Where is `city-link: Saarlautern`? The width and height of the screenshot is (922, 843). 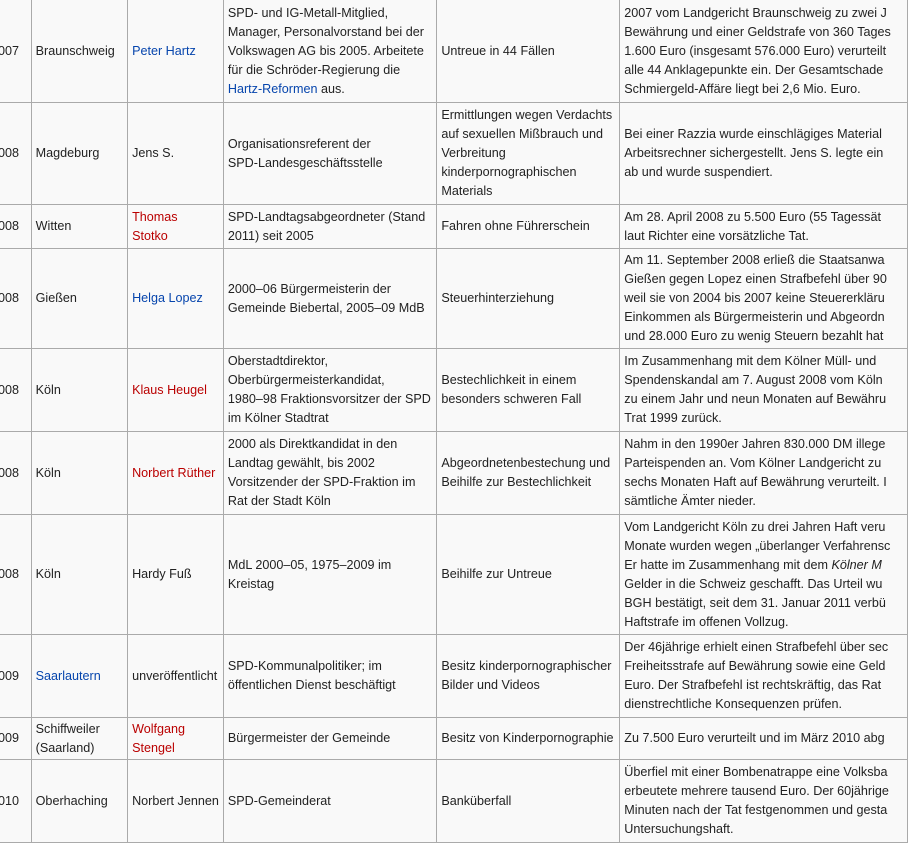
city-link: Saarlautern is located at coordinates (68, 675).